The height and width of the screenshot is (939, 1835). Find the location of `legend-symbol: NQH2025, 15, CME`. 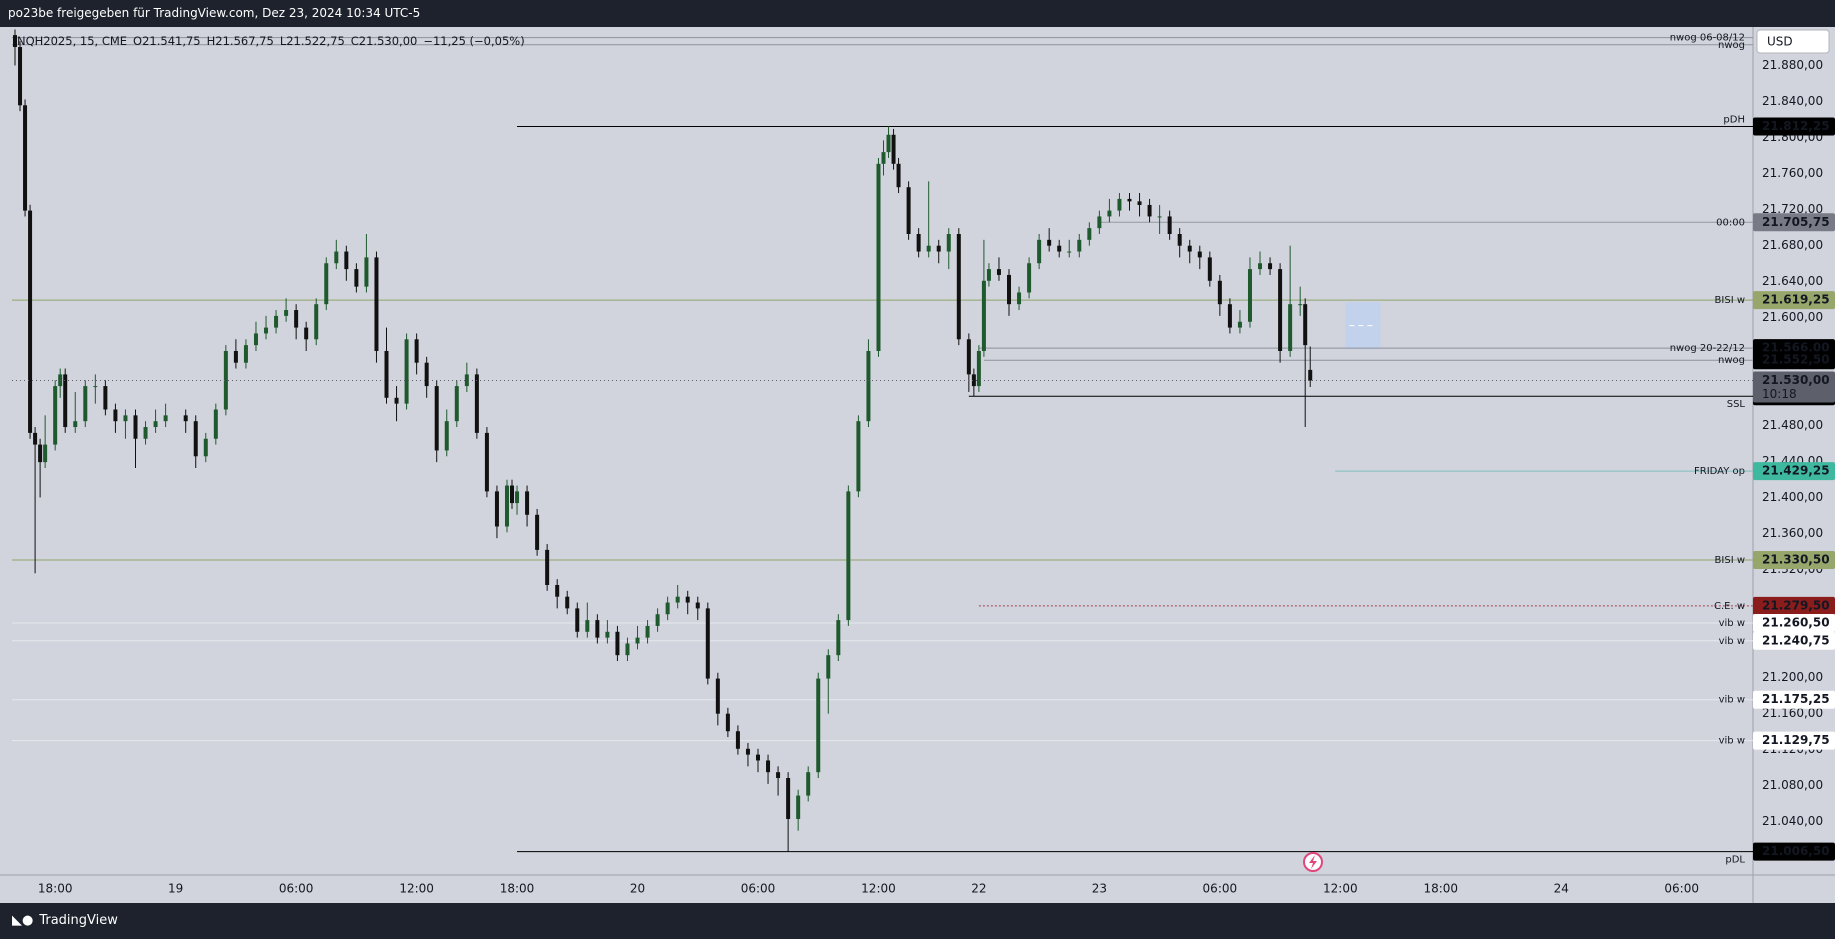

legend-symbol: NQH2025, 15, CME is located at coordinates (72, 41).